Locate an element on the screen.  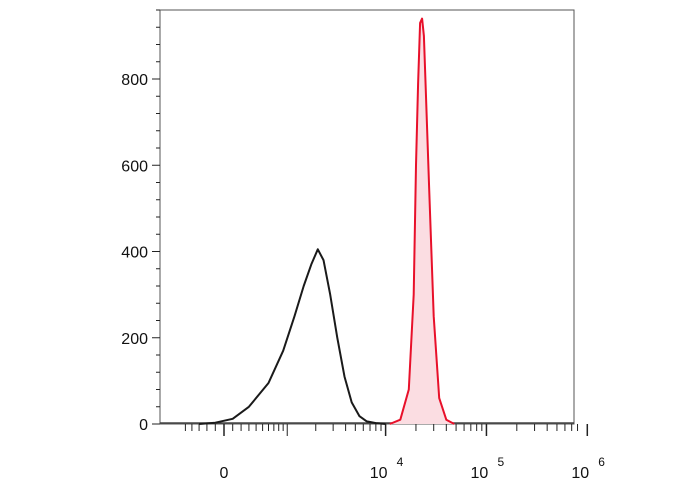
y-tick-label: 600 is located at coordinates (134, 166).